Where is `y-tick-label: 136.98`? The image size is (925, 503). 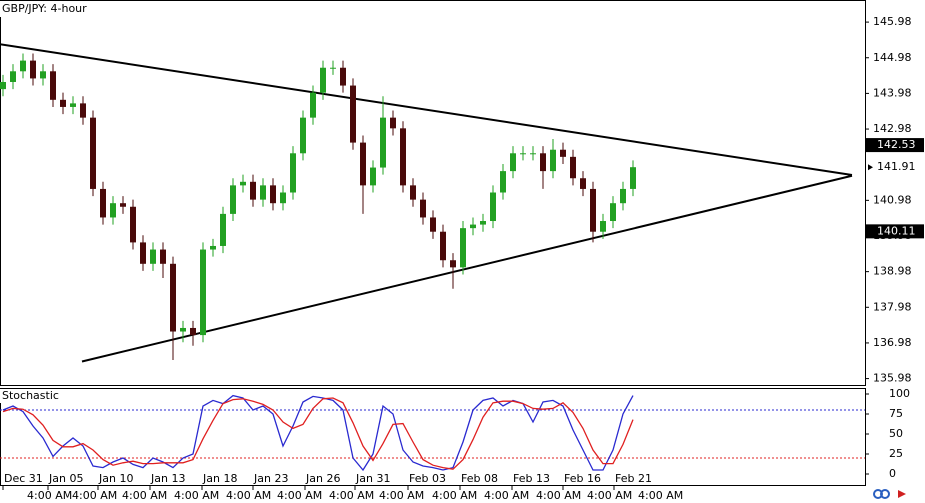 y-tick-label: 136.98 is located at coordinates (892, 342).